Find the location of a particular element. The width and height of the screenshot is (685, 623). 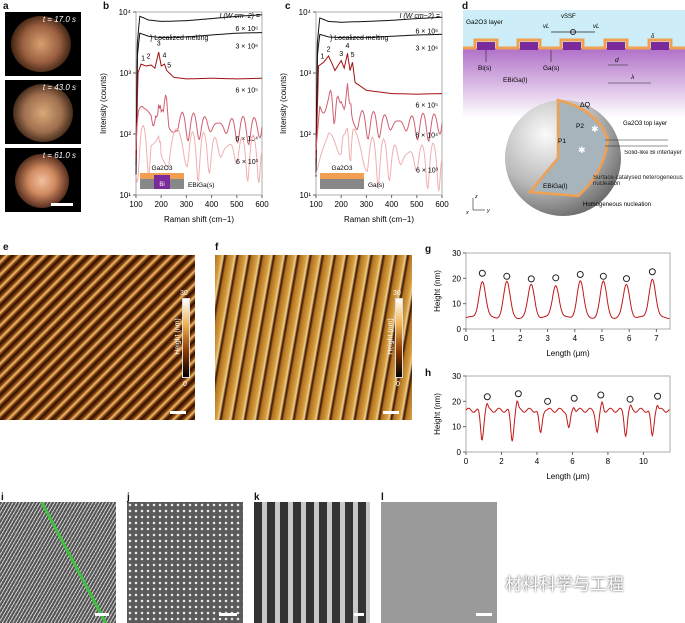

inset-label-bi: Bi is located at coordinates (161, 185).